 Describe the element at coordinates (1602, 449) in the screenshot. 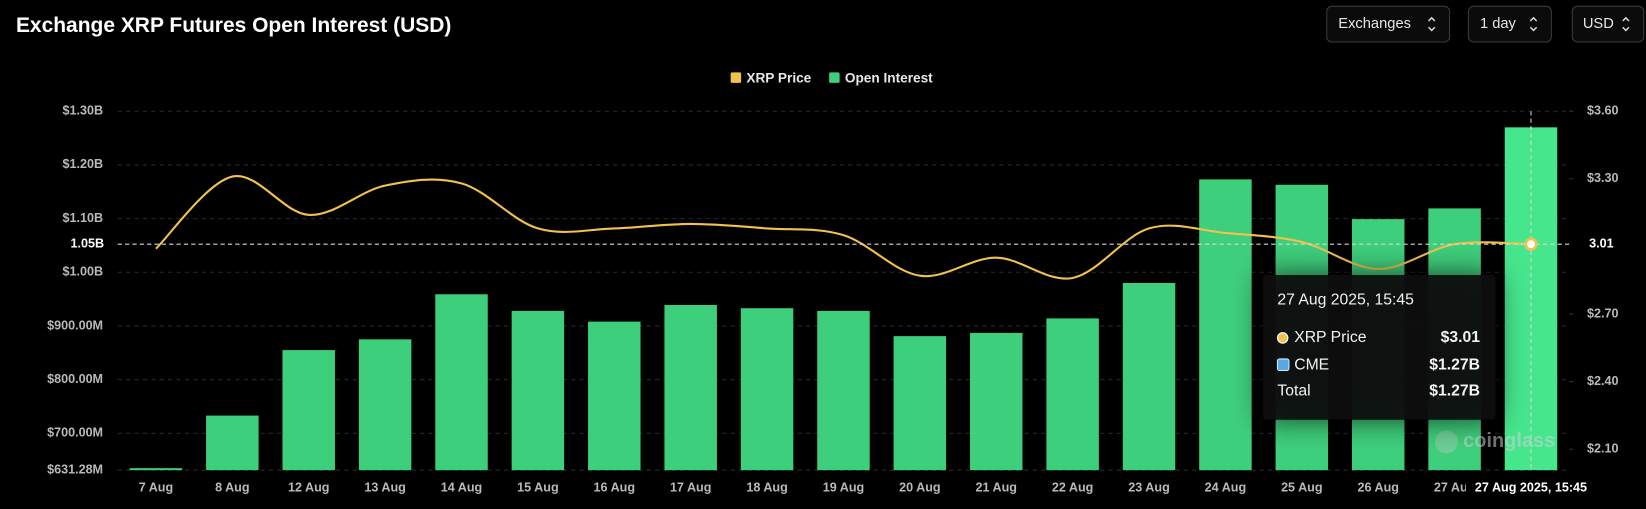

I see `y2-tick-label: $2.10` at that location.